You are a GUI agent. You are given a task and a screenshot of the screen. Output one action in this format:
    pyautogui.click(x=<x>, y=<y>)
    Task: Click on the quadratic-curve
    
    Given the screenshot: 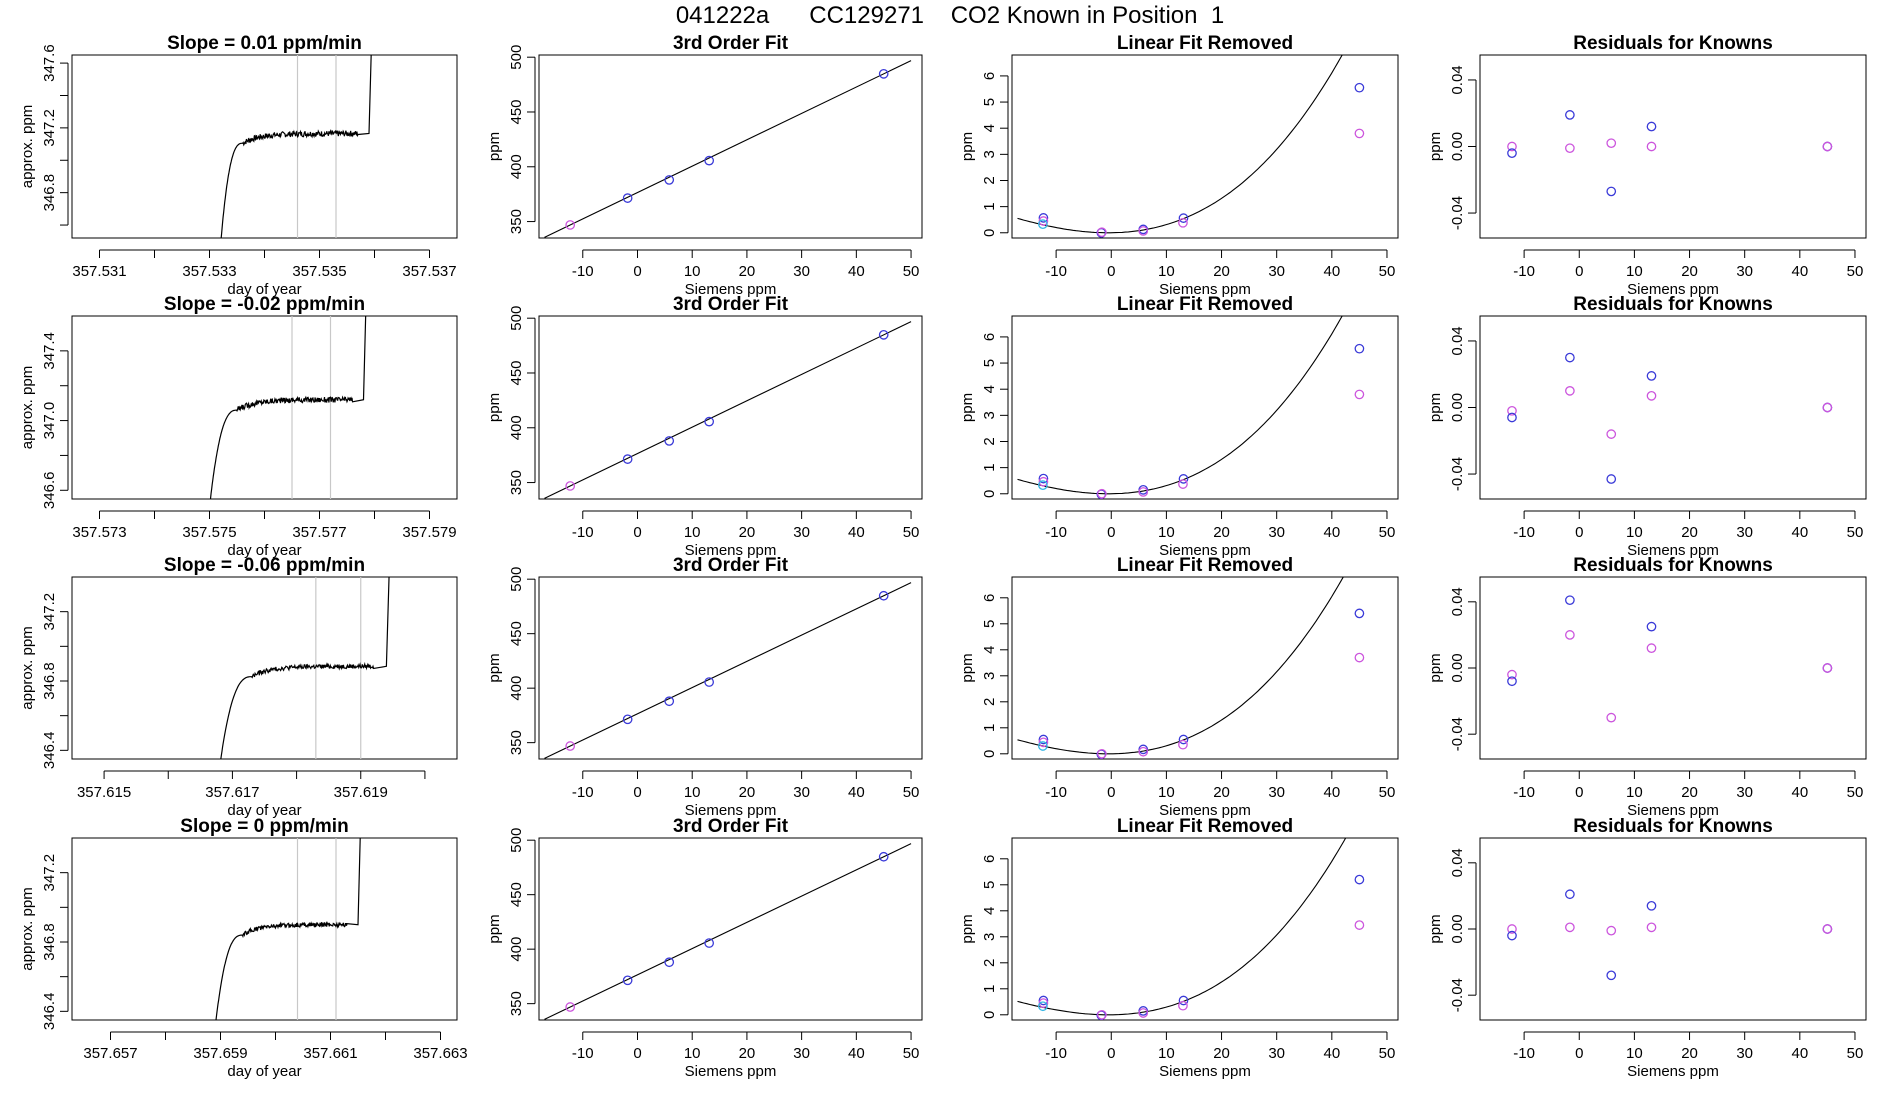 What is the action you would take?
    pyautogui.click(x=1180, y=144)
    